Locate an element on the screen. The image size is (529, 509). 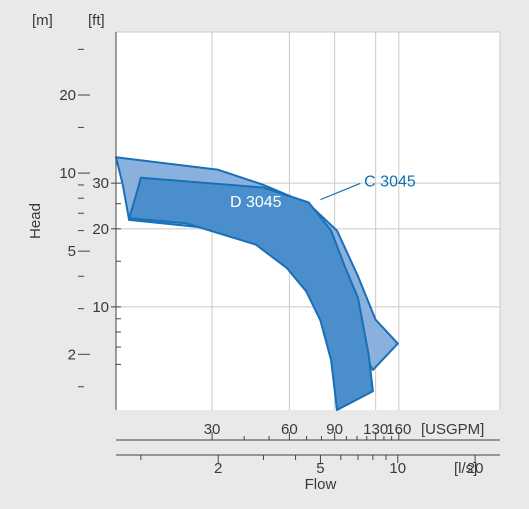
y-tick-label-m: 5 is located at coordinates (72, 251).